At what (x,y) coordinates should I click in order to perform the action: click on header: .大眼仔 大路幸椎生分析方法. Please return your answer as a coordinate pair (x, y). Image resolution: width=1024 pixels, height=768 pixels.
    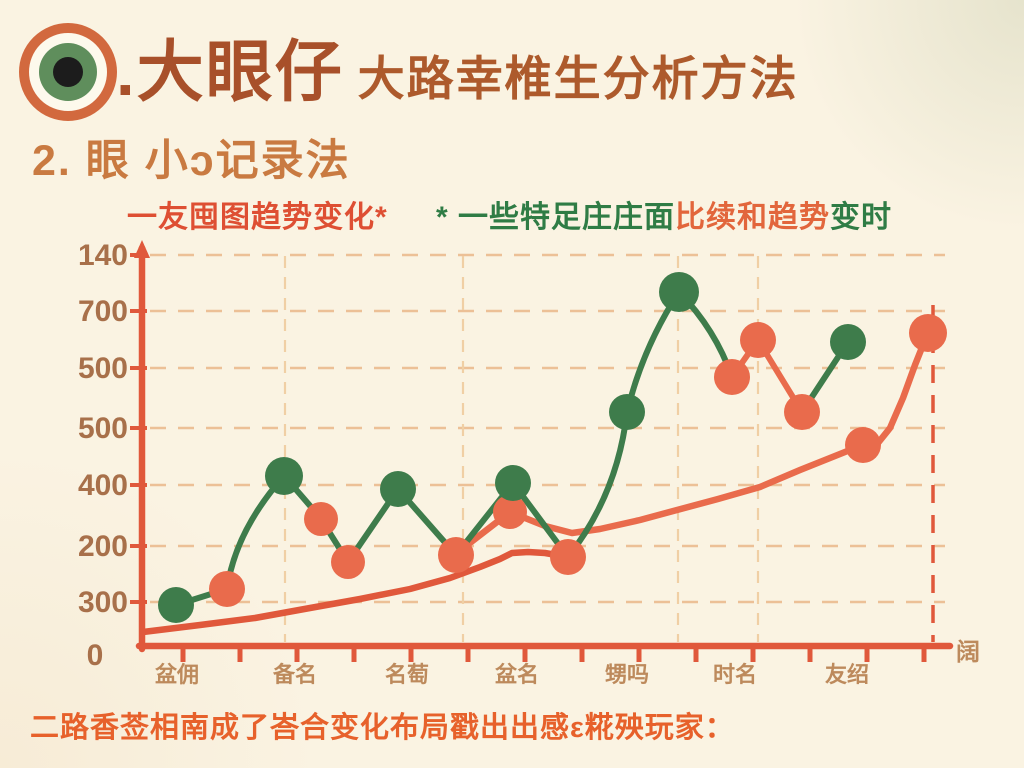
    Looking at the image, I should click on (457, 66).